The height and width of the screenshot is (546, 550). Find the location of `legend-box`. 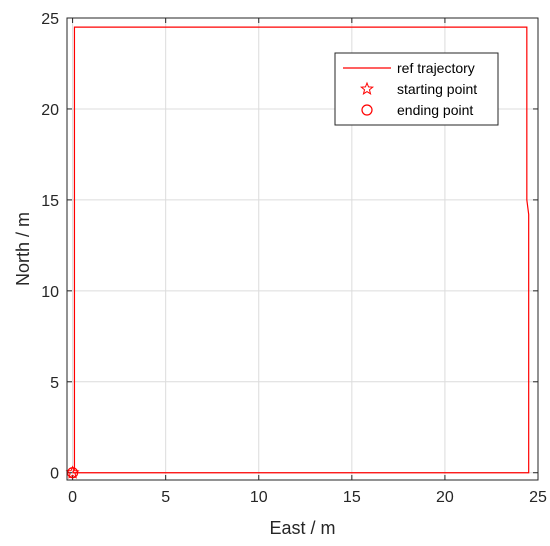

legend-box is located at coordinates (416, 89).